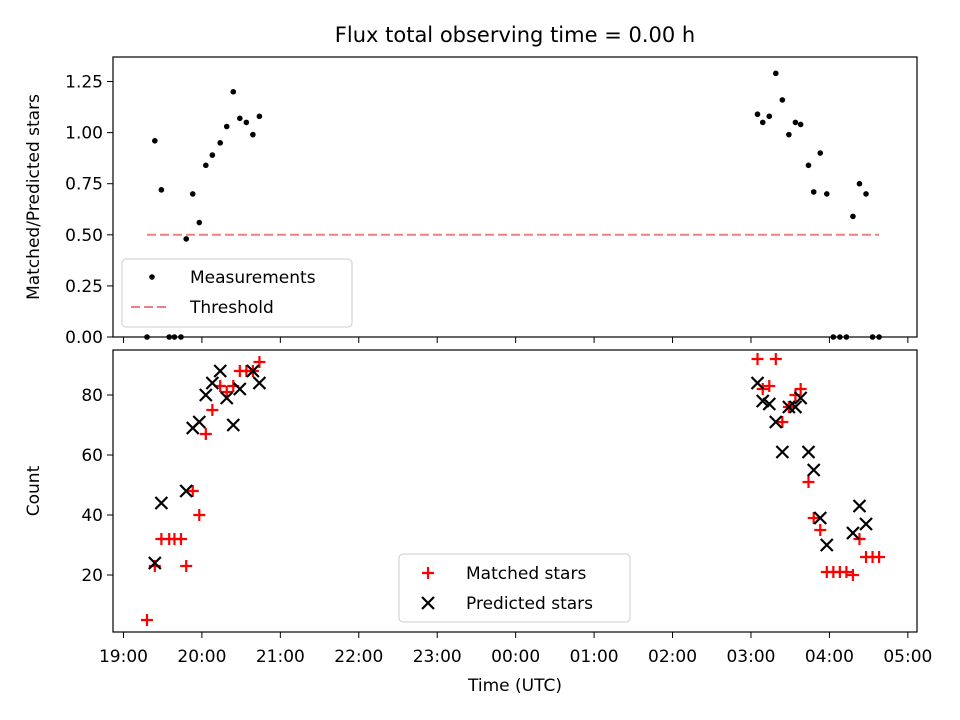 This screenshot has width=960, height=720. I want to click on legend-predicted-marker, so click(428, 603).